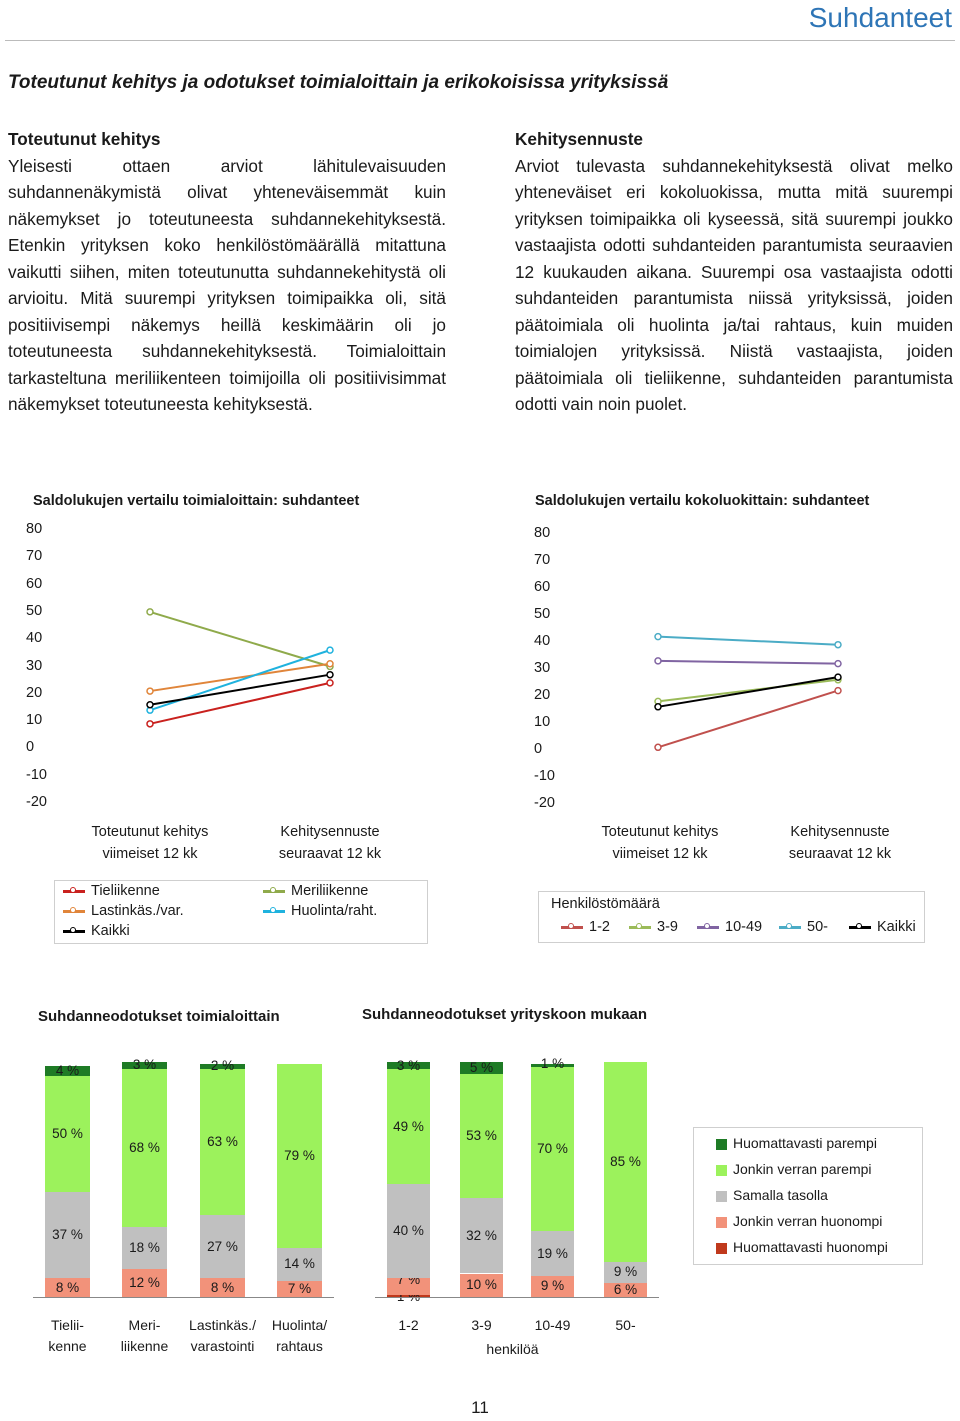  Describe the element at coordinates (408, 1126) in the screenshot. I see `bar-value-label: 49 %` at that location.